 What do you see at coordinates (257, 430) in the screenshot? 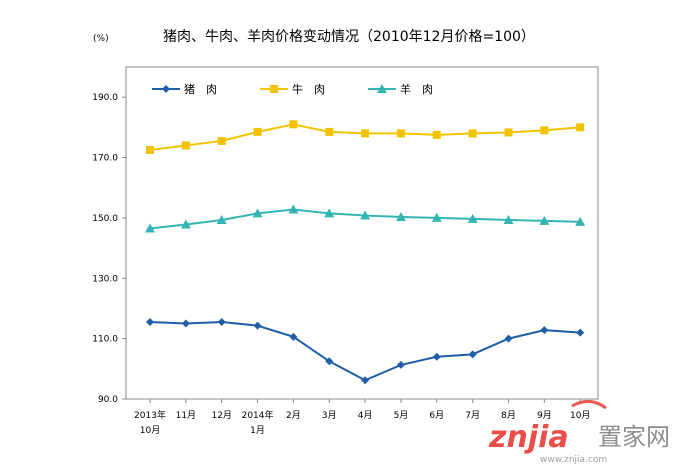
I see `x-tick-label: 1月` at bounding box center [257, 430].